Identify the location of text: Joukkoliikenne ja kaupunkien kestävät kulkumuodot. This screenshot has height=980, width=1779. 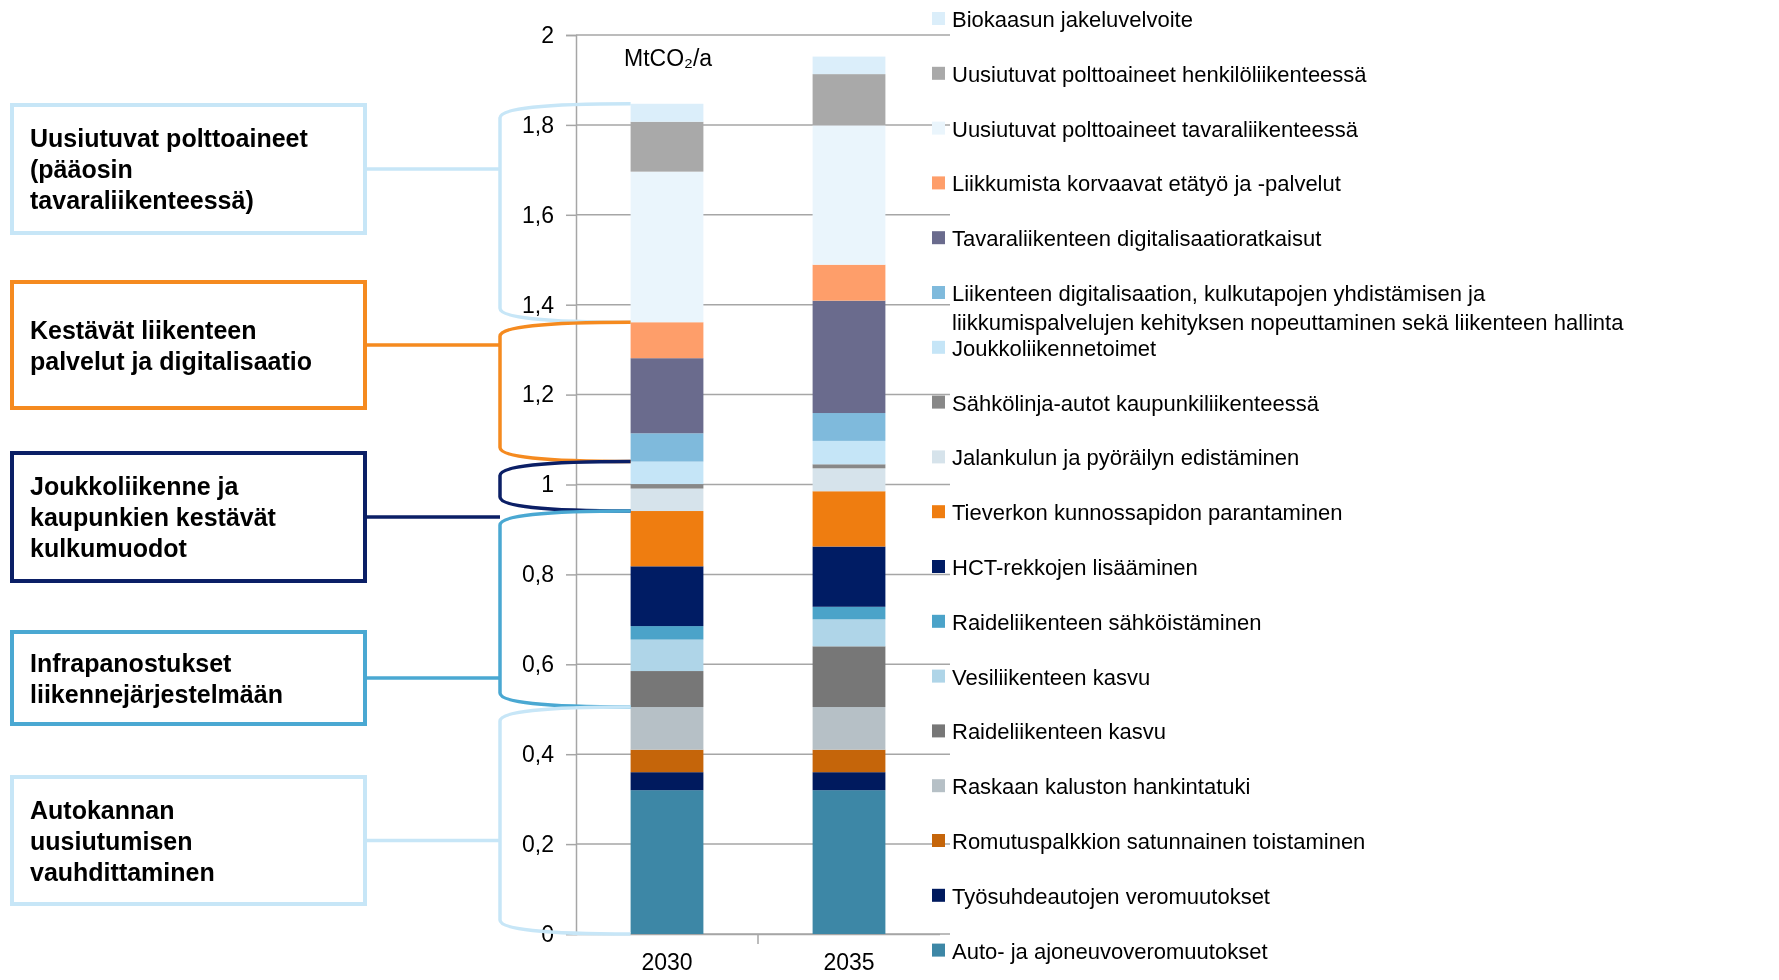
(153, 517).